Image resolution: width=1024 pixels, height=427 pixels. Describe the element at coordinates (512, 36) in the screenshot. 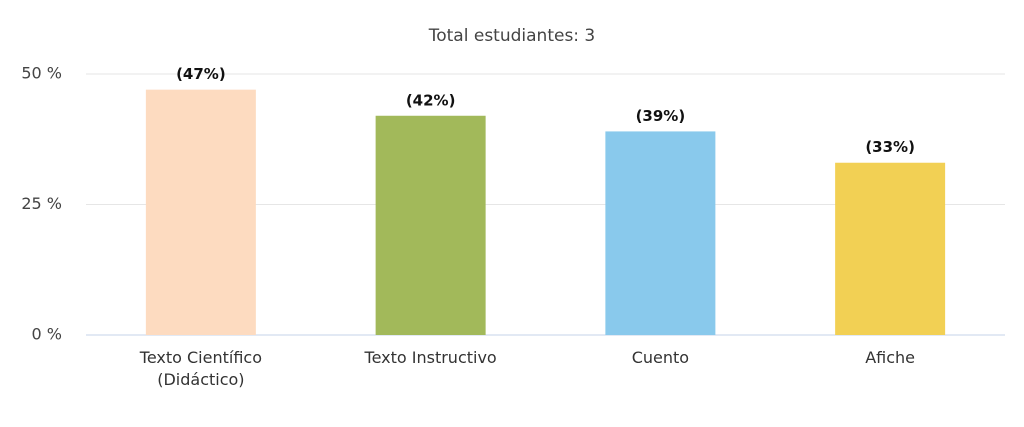

I see `chart-title: Total estudiantes: 3` at that location.